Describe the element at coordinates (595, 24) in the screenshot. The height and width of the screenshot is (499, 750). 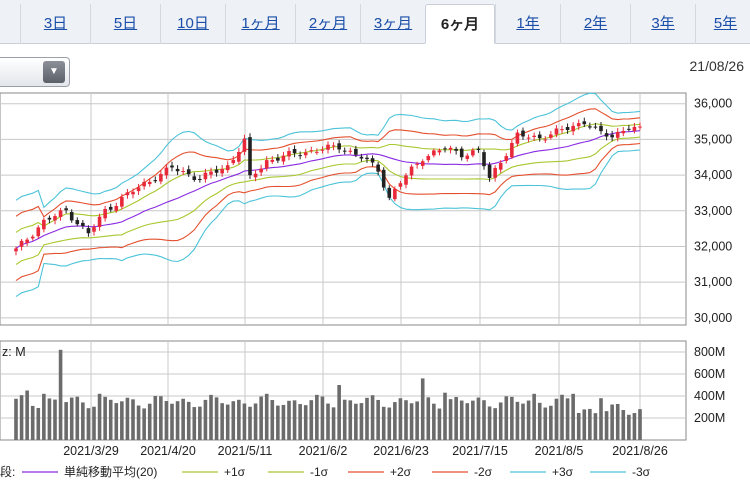
I see `tab-9: 2年` at that location.